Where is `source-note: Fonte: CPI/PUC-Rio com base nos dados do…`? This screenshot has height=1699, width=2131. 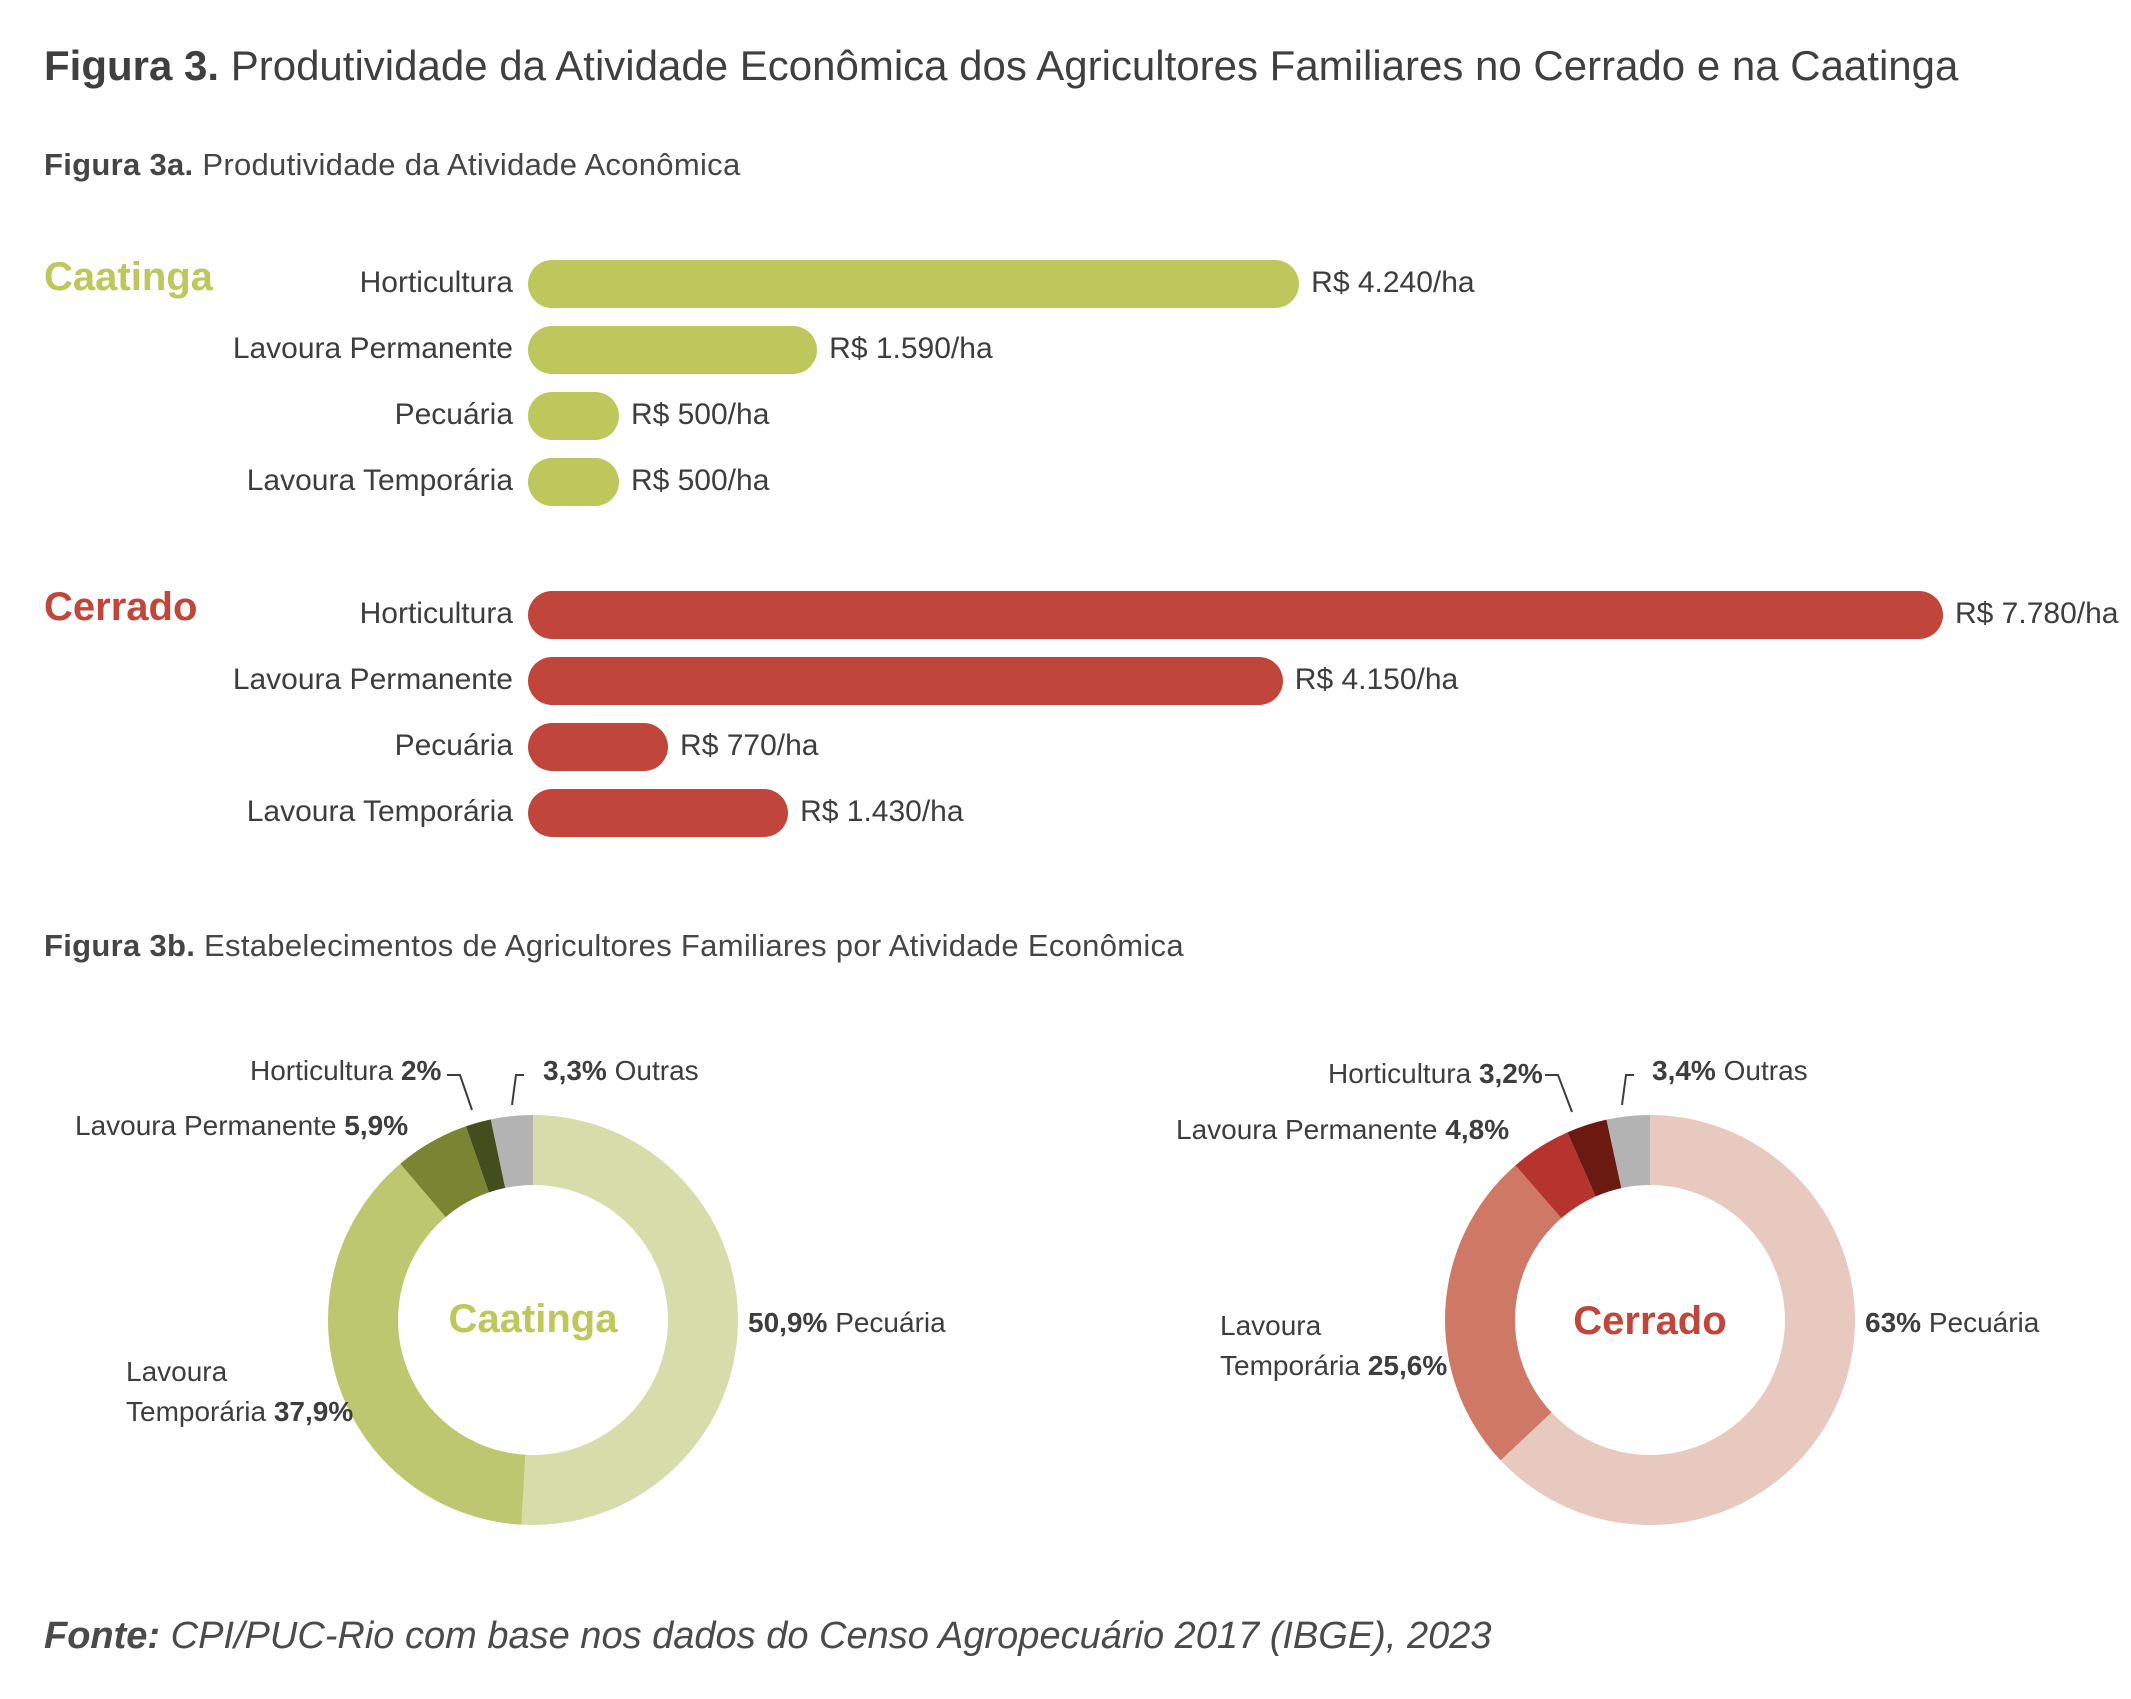
source-note: Fonte: CPI/PUC-Rio com base nos dados do… is located at coordinates (768, 1636).